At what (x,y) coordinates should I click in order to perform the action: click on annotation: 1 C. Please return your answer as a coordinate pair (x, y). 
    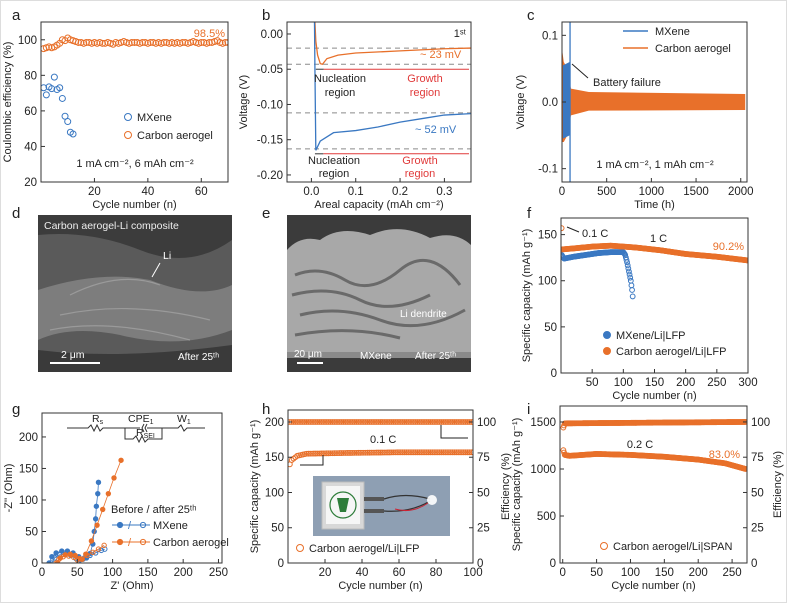
    Looking at the image, I should click on (658, 239).